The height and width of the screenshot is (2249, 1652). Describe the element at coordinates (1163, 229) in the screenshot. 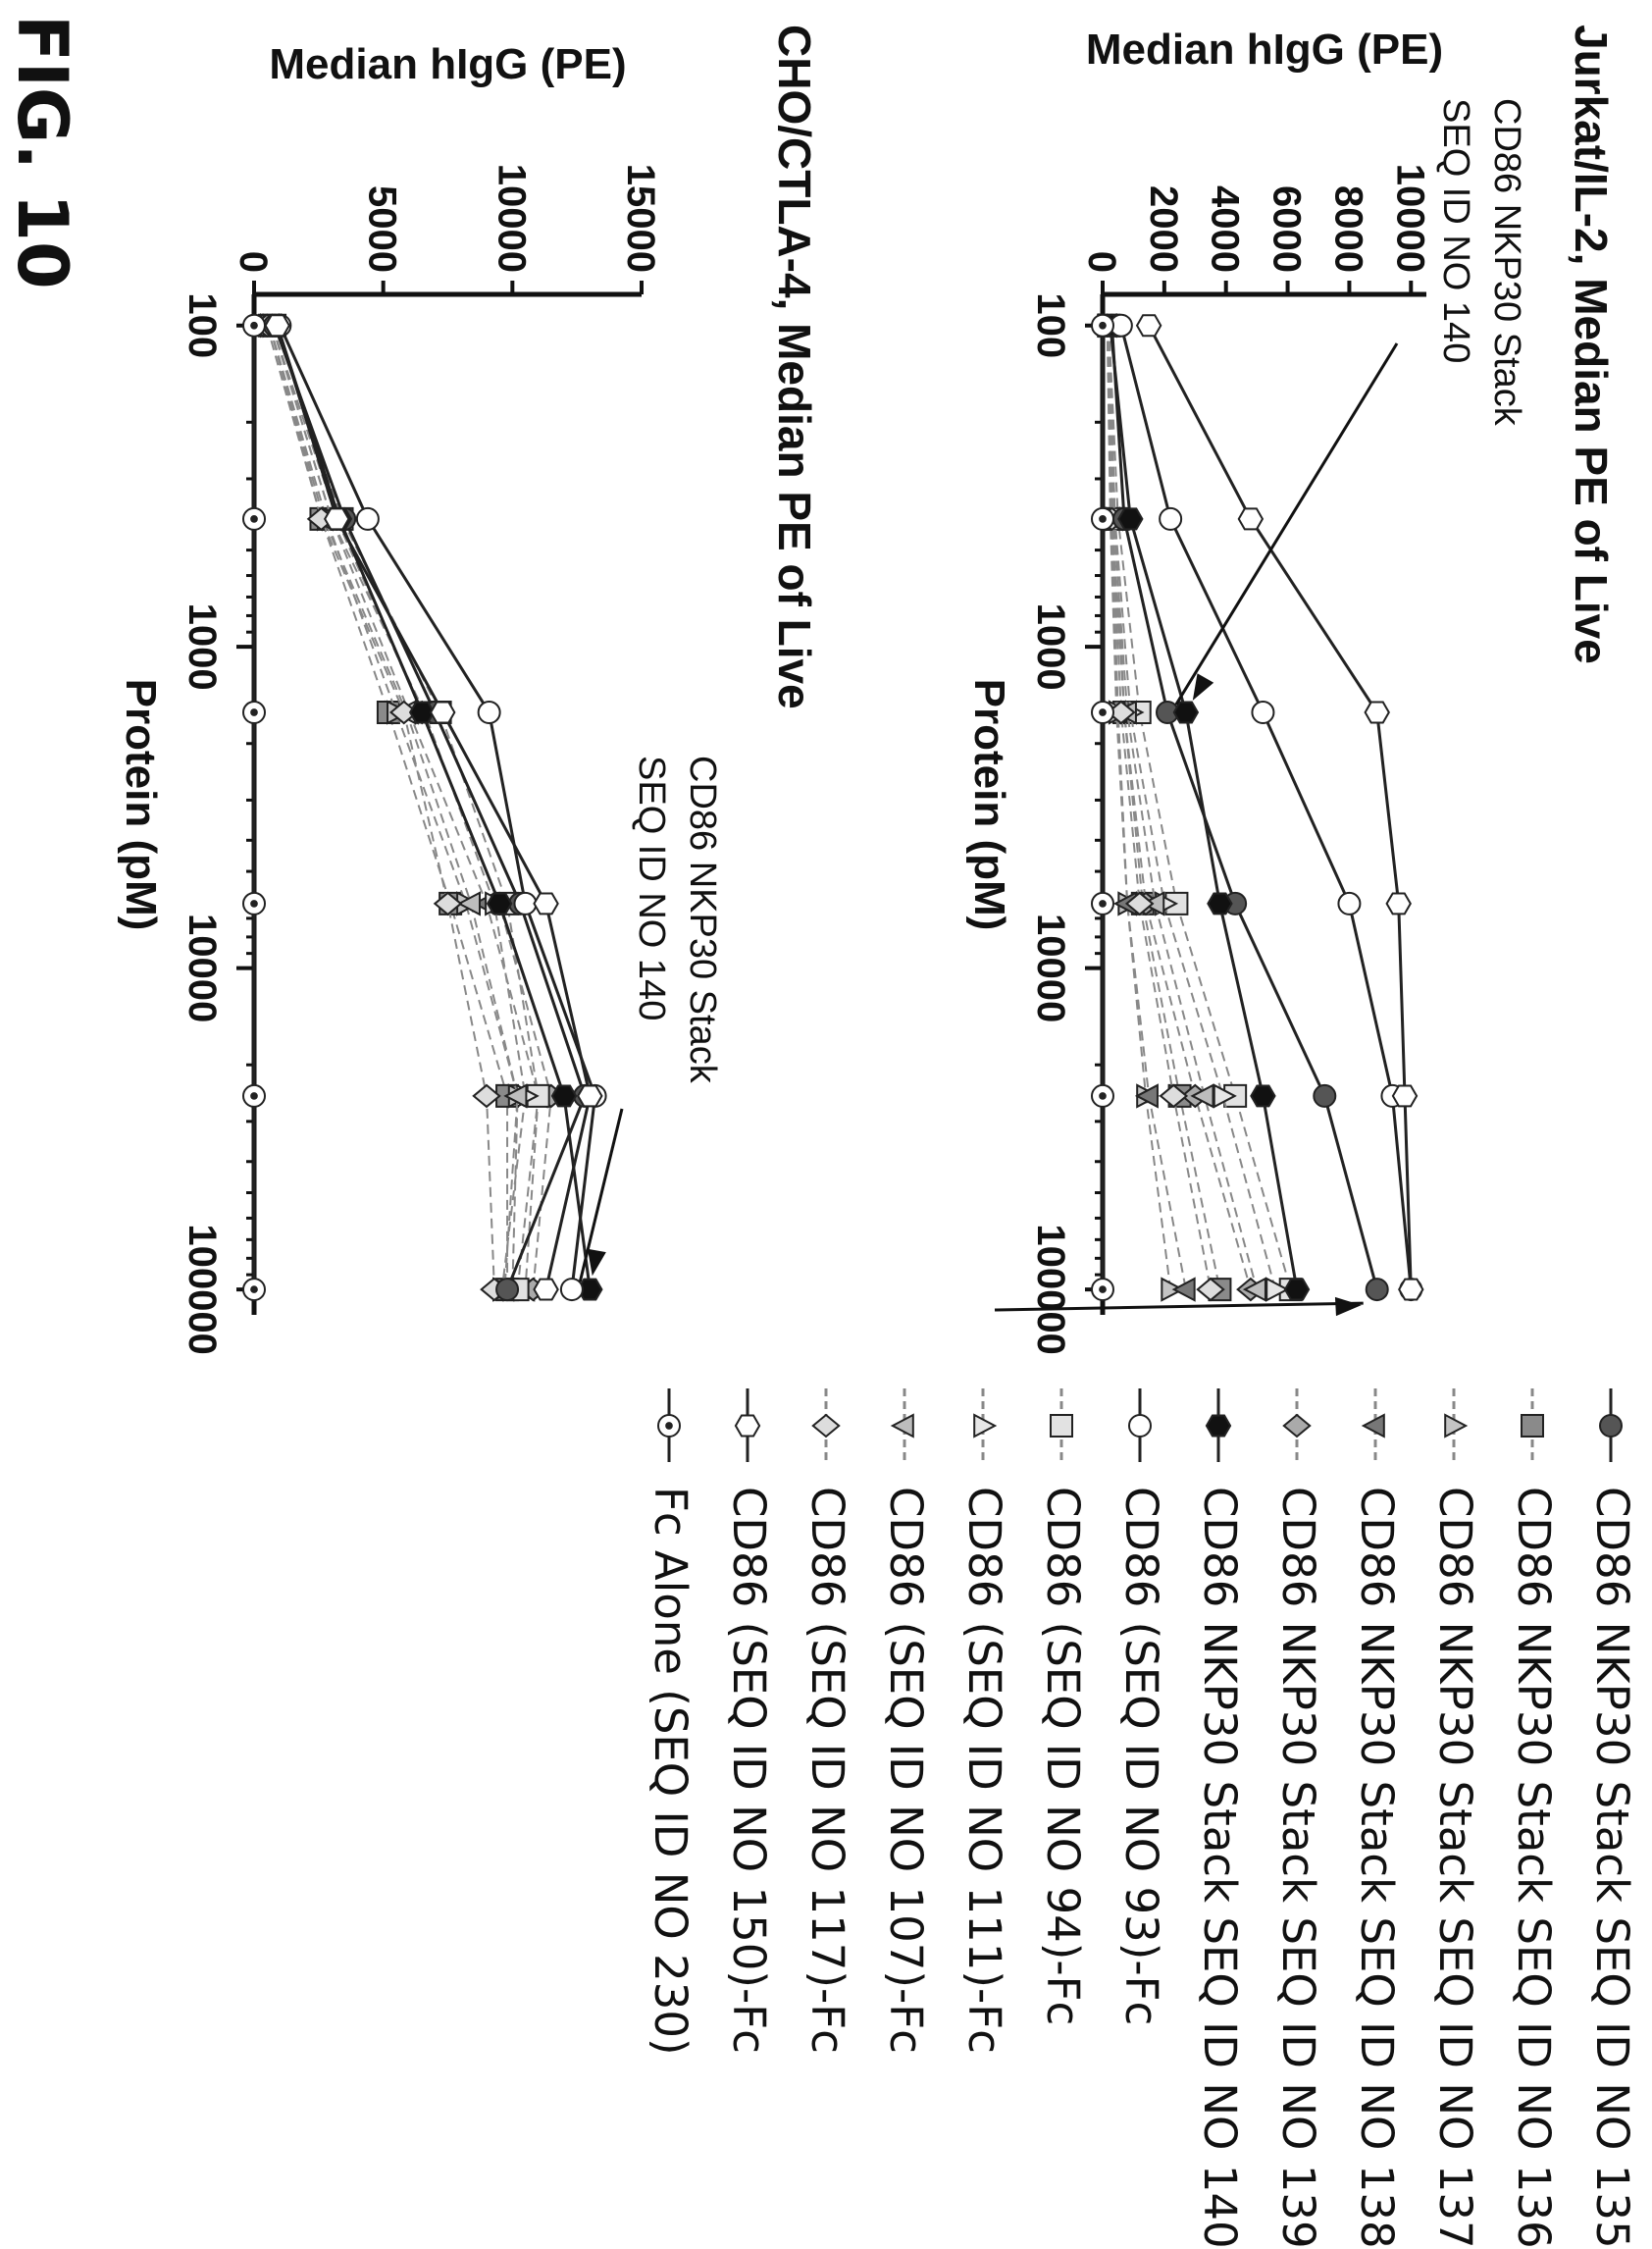

I see `y-tick-label: 2000` at that location.